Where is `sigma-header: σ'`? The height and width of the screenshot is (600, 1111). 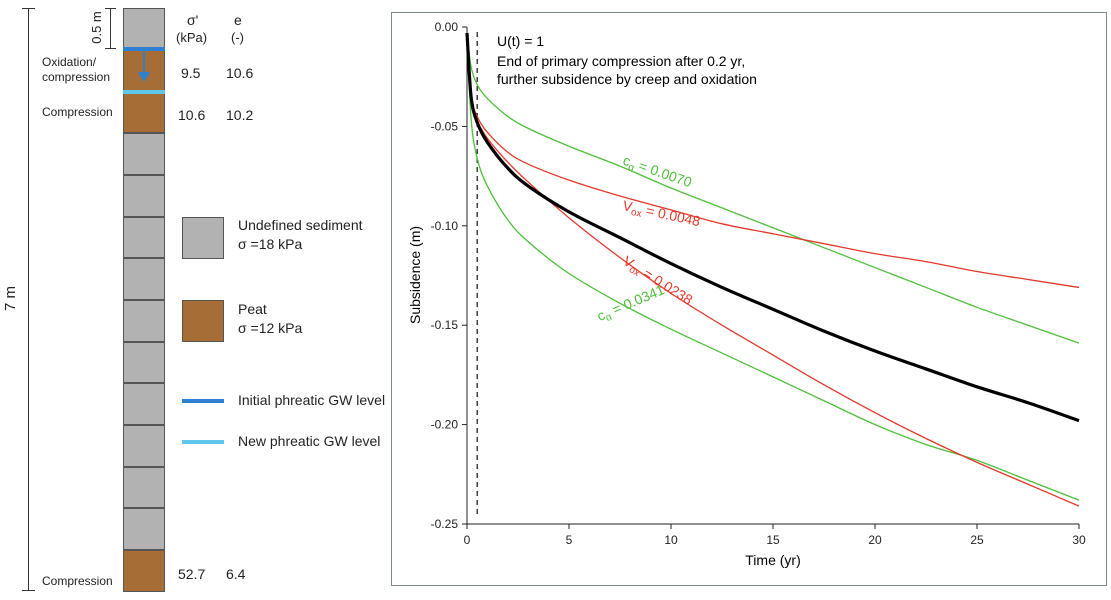 sigma-header: σ' is located at coordinates (193, 20).